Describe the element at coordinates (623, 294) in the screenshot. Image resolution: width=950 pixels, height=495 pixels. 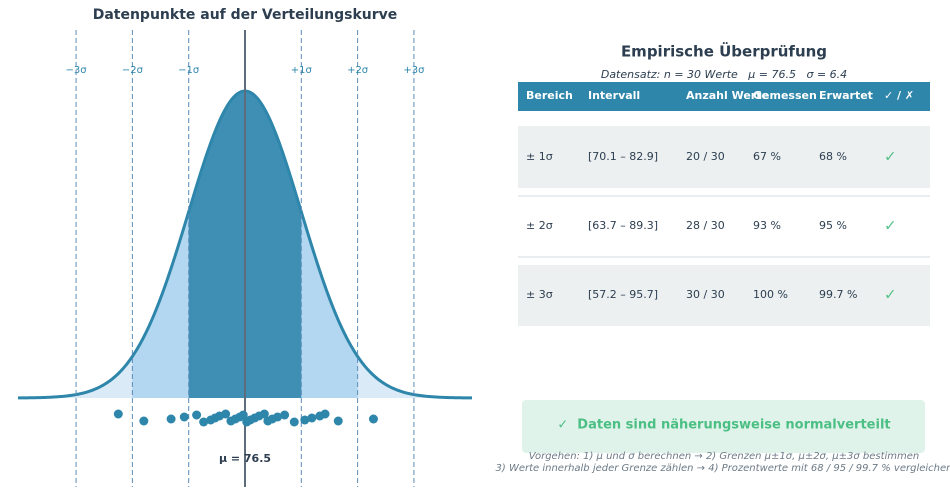
I see `table-cell: [57.2 – 95.7]` at that location.